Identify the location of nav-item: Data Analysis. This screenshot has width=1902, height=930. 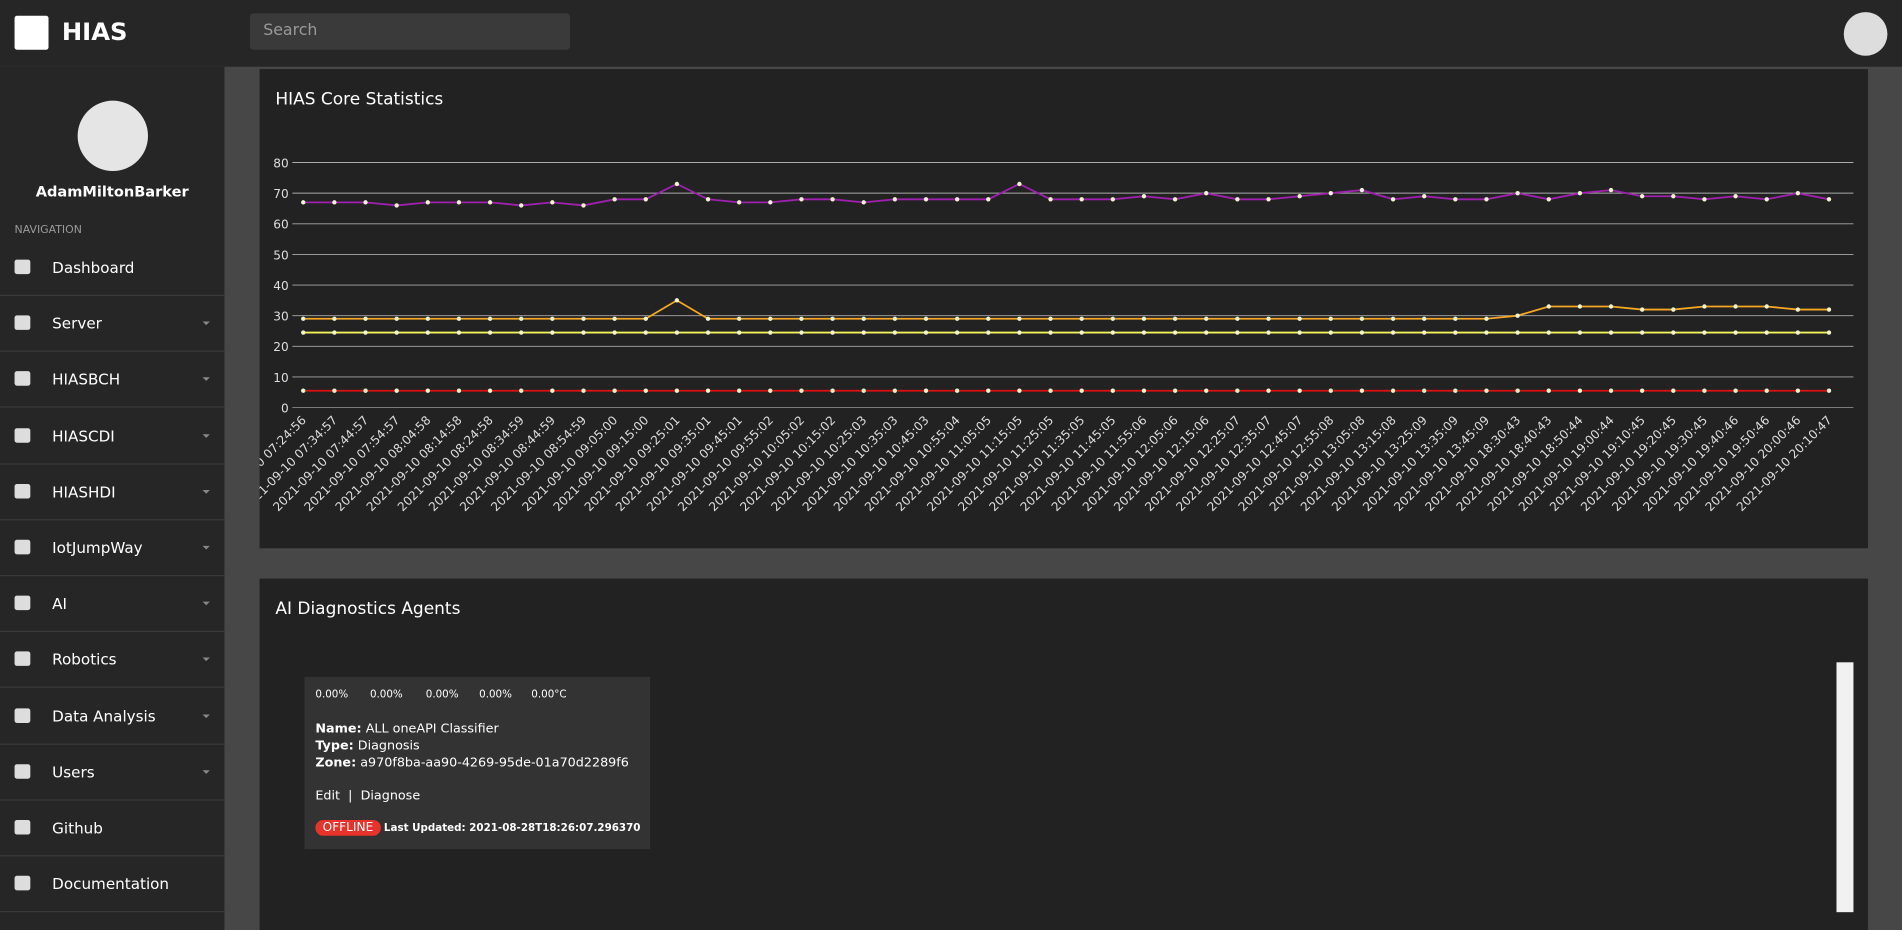
(112, 716).